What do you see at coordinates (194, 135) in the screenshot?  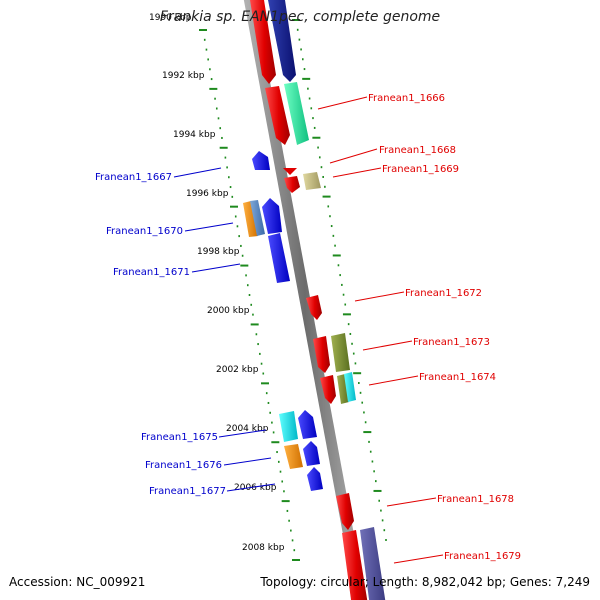 I see `ruler-label: 1994 kbp` at bounding box center [194, 135].